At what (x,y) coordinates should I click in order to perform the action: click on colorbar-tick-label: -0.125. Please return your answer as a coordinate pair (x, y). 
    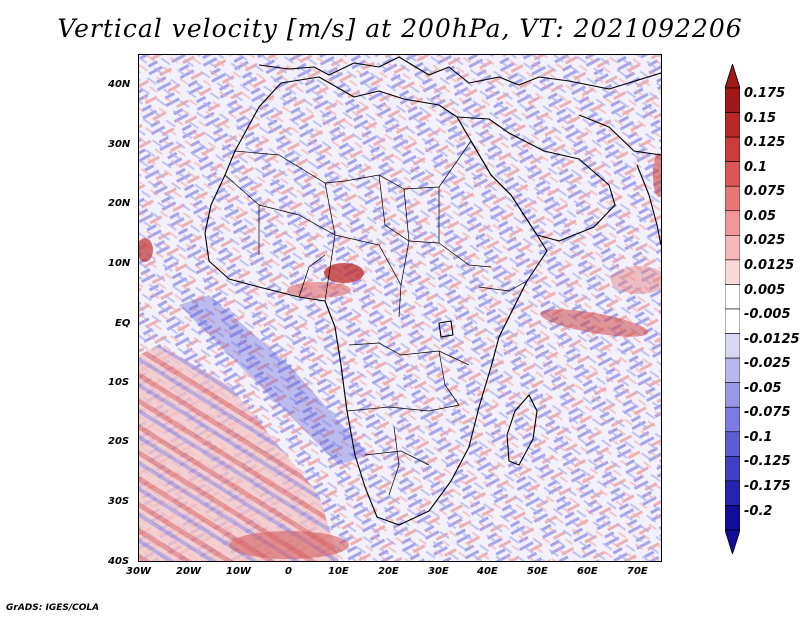
    Looking at the image, I should click on (767, 462).